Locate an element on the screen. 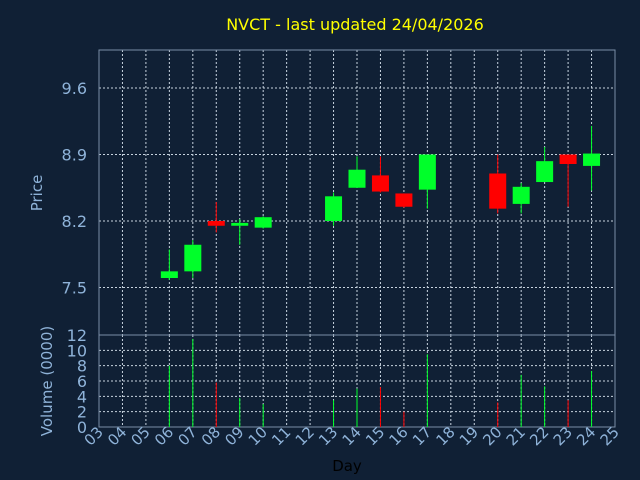  chart-title: NVCT - last updated 24/04/2026 is located at coordinates (355, 24).